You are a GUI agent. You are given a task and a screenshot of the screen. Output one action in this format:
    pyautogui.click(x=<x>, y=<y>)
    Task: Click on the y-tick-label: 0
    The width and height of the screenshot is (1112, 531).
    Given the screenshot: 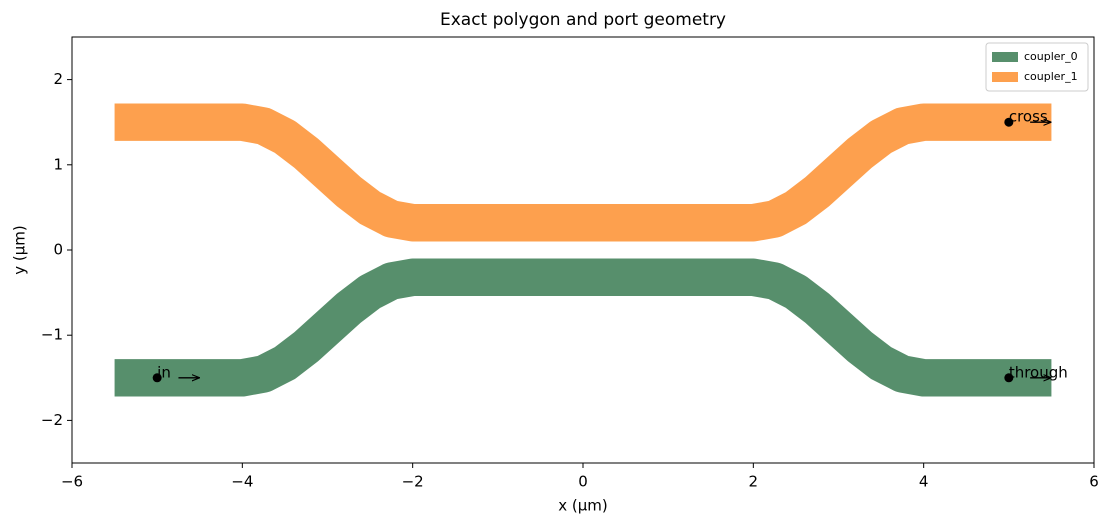 What is the action you would take?
    pyautogui.click(x=58, y=250)
    